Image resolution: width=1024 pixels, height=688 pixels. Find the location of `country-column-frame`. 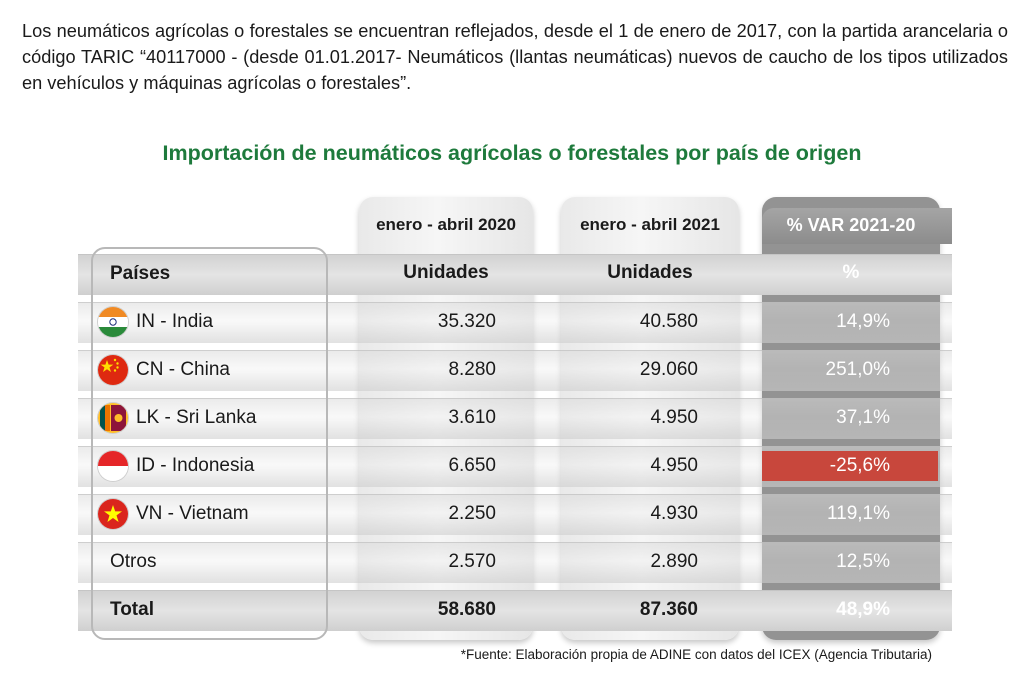

country-column-frame is located at coordinates (209, 443).